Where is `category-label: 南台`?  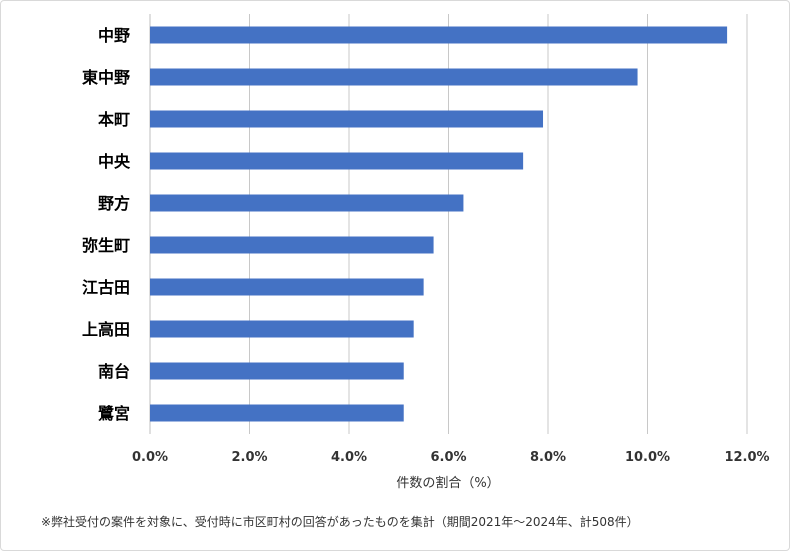
category-label: 南台 is located at coordinates (114, 371).